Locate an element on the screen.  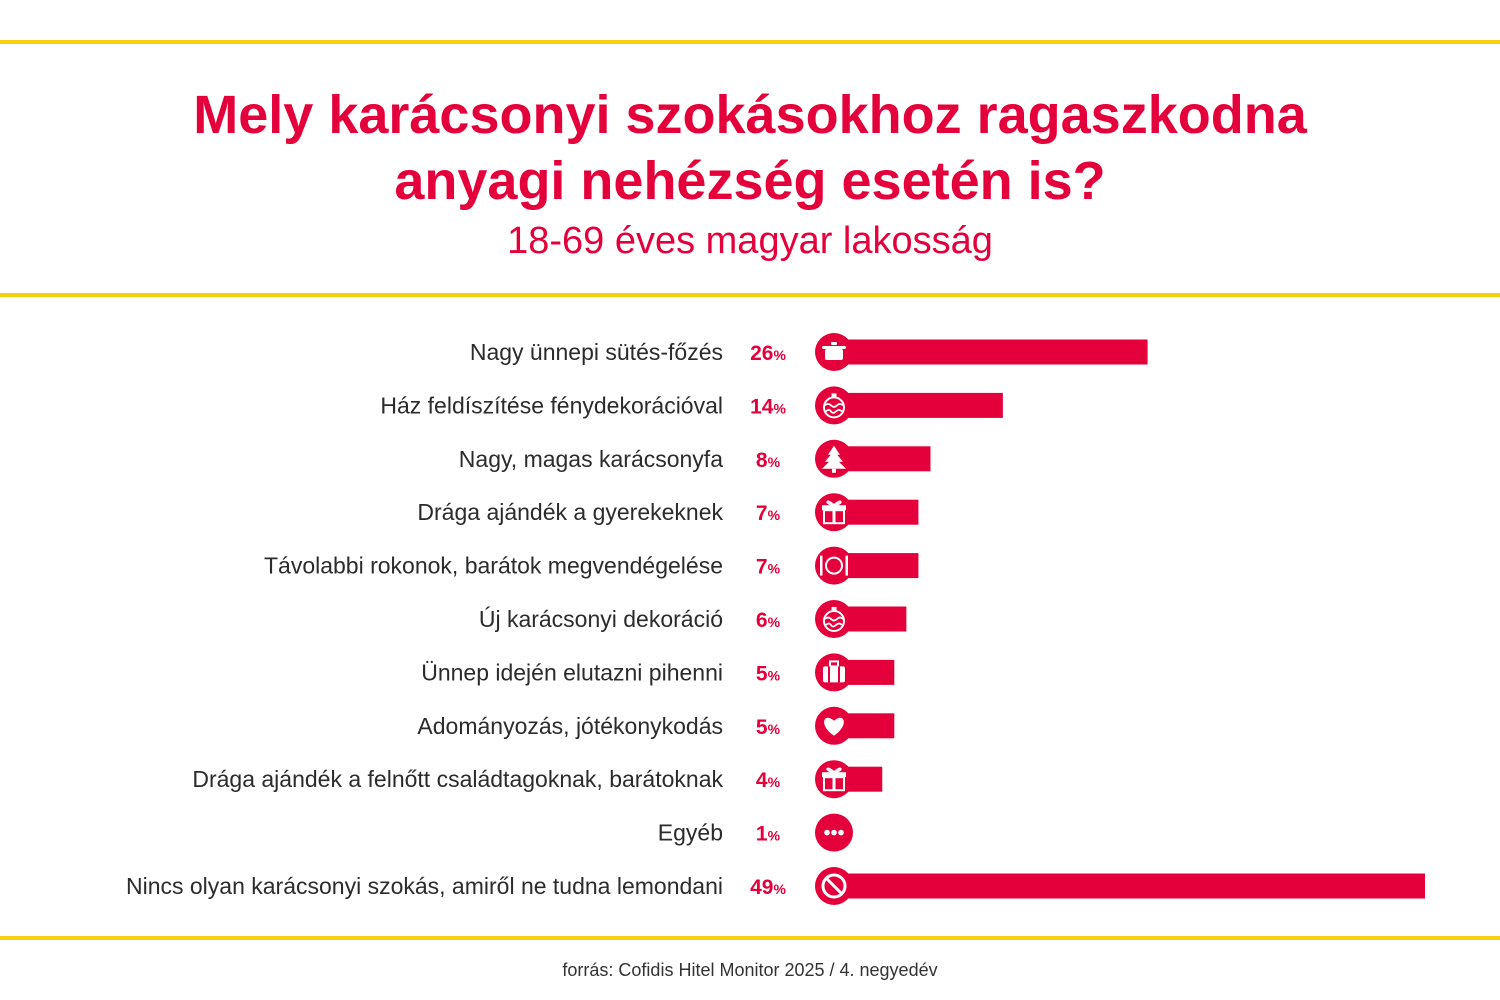
category-label: Adományozás, jótékonykodás is located at coordinates (570, 726).